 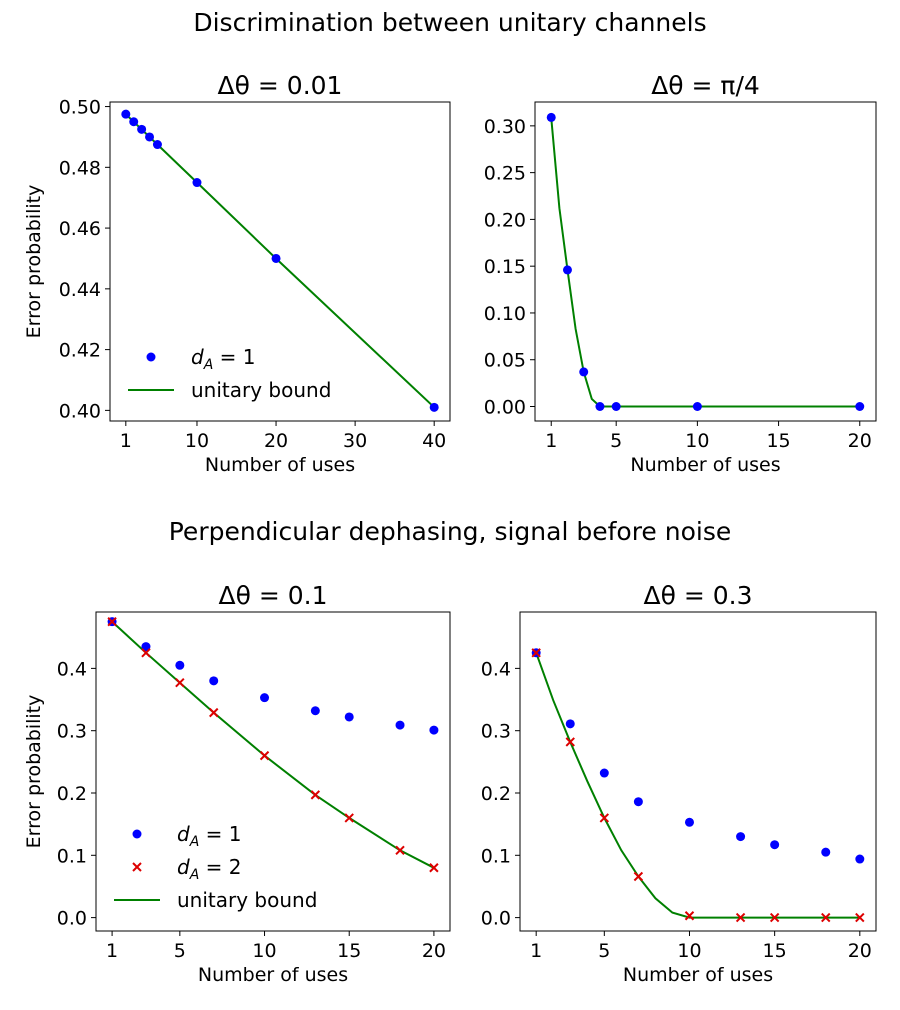 What do you see at coordinates (80, 108) in the screenshot?
I see `p0-ytick-label: 0.50` at bounding box center [80, 108].